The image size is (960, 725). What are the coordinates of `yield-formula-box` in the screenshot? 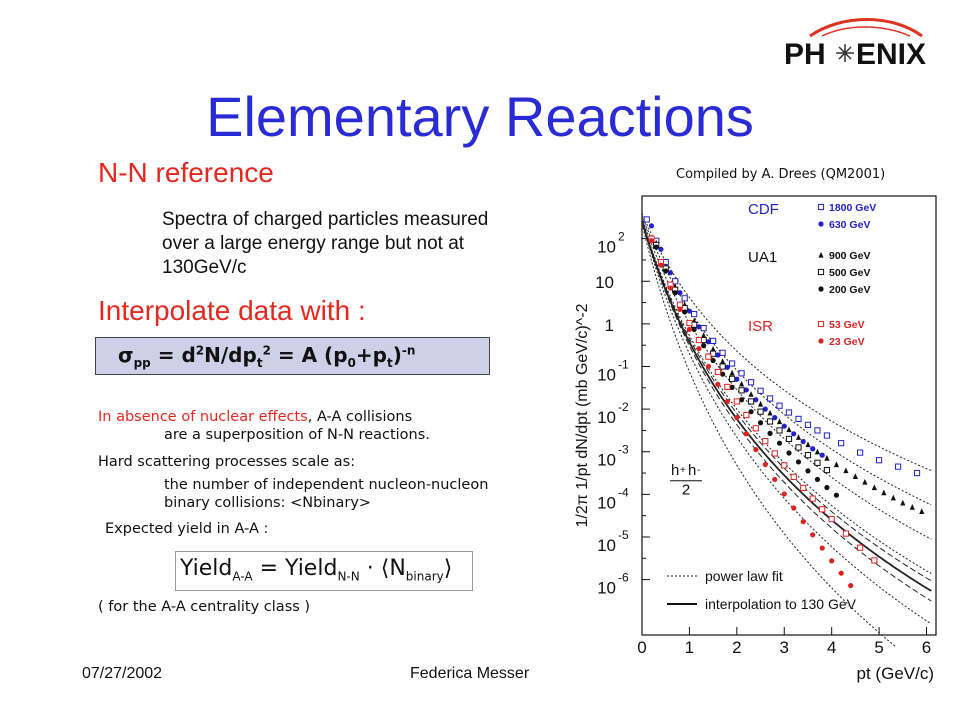 It's located at (324, 571).